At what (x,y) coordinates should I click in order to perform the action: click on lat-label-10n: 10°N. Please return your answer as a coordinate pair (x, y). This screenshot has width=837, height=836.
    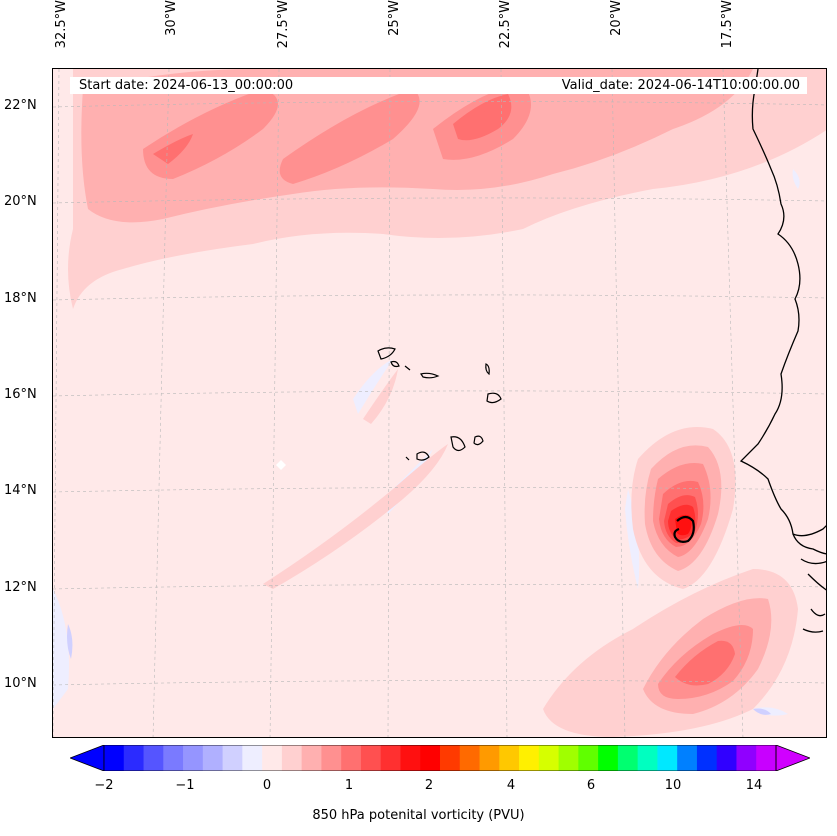
    Looking at the image, I should click on (20, 683).